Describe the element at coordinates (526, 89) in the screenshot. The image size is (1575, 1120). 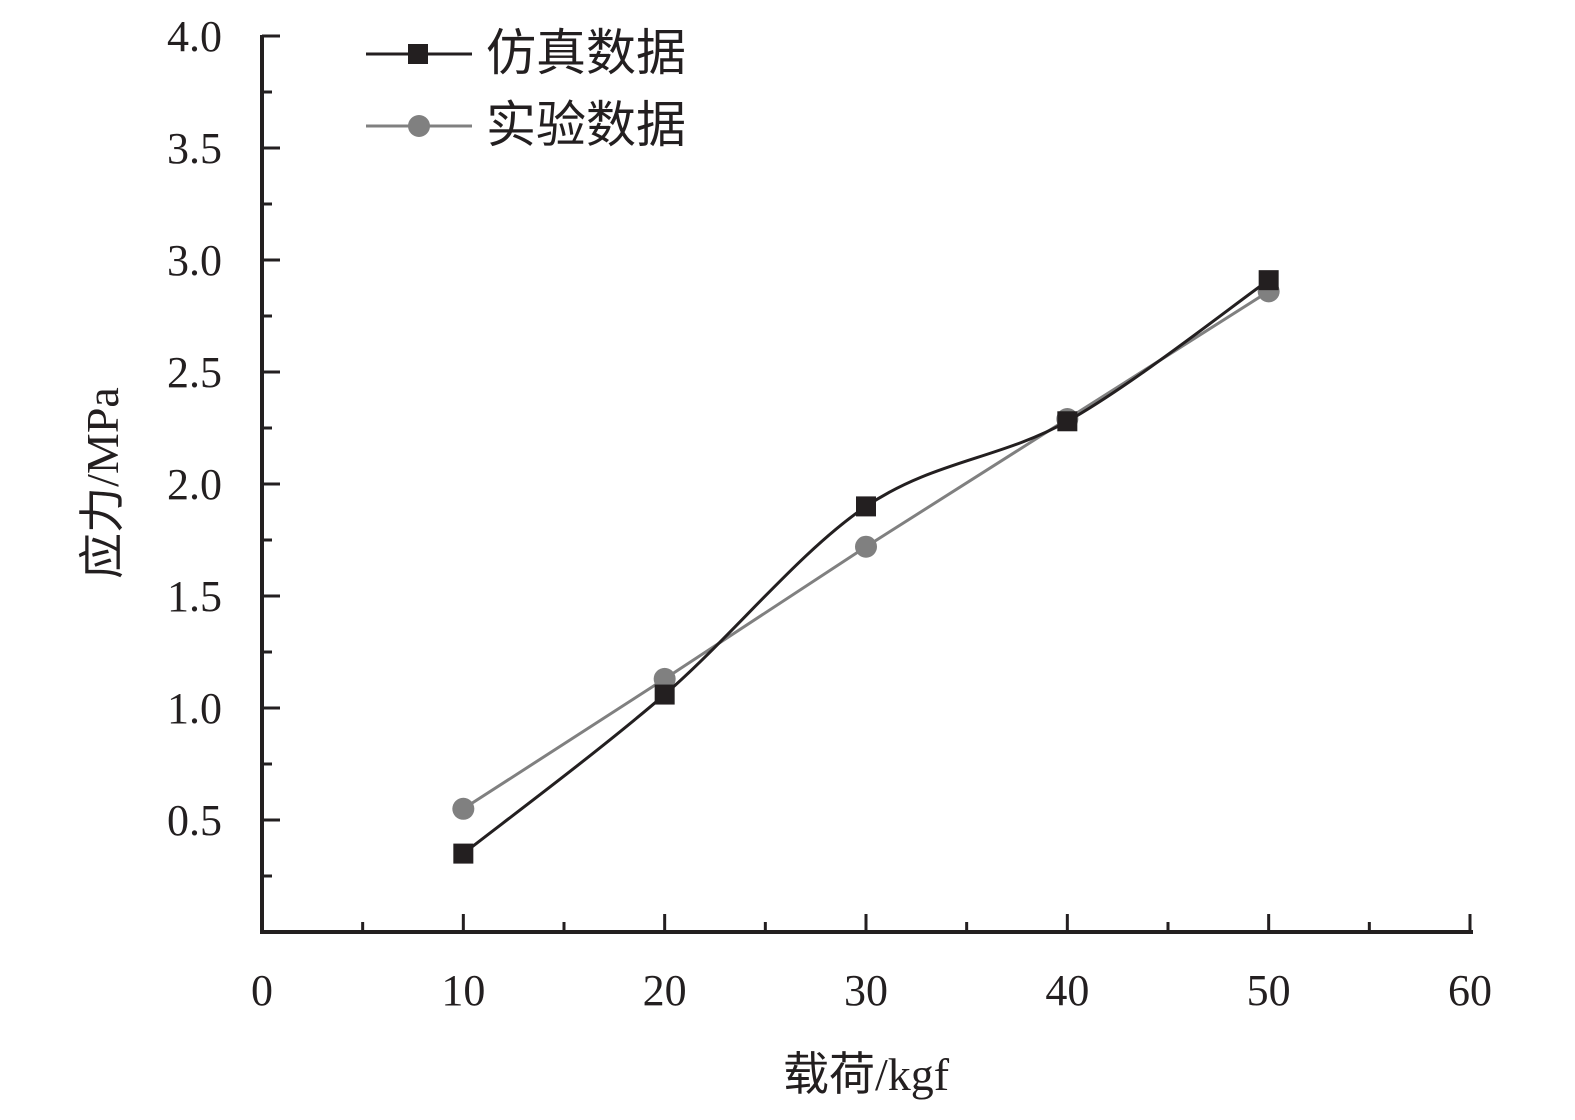
I see `legend: 仿真数据 实验数据` at that location.